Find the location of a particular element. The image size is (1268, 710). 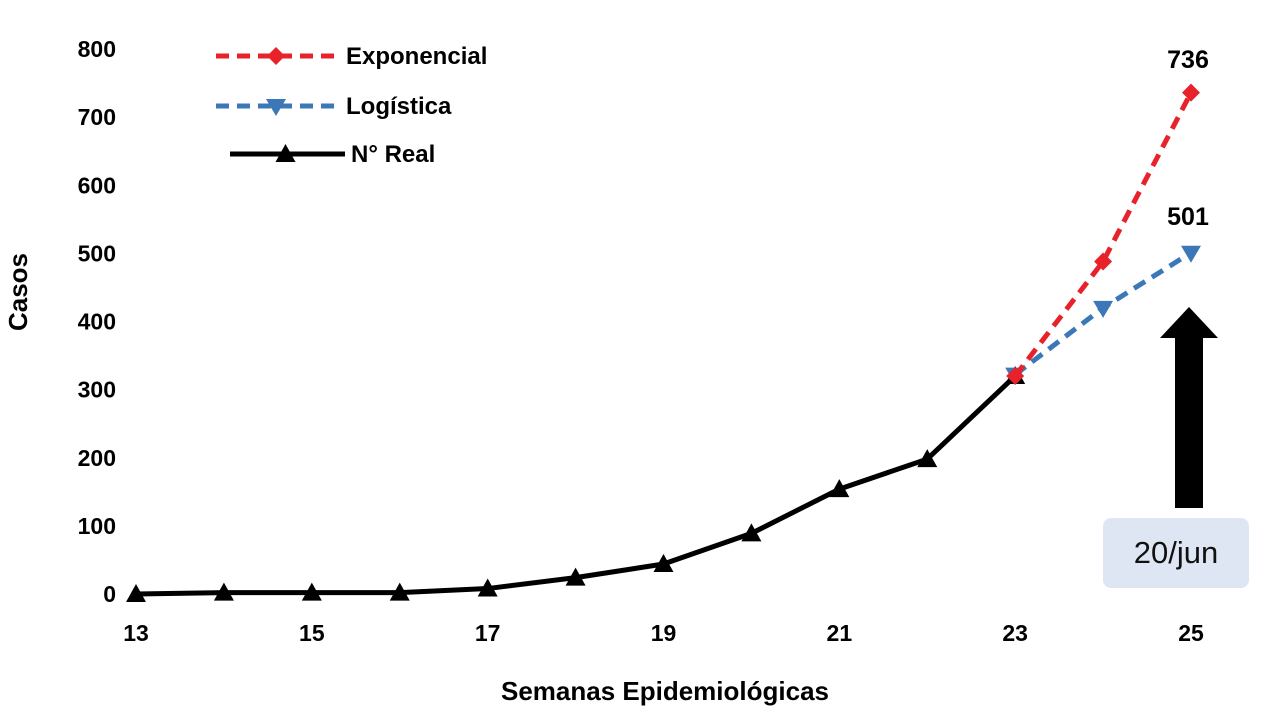

y-tick-label: 800 is located at coordinates (97, 49).